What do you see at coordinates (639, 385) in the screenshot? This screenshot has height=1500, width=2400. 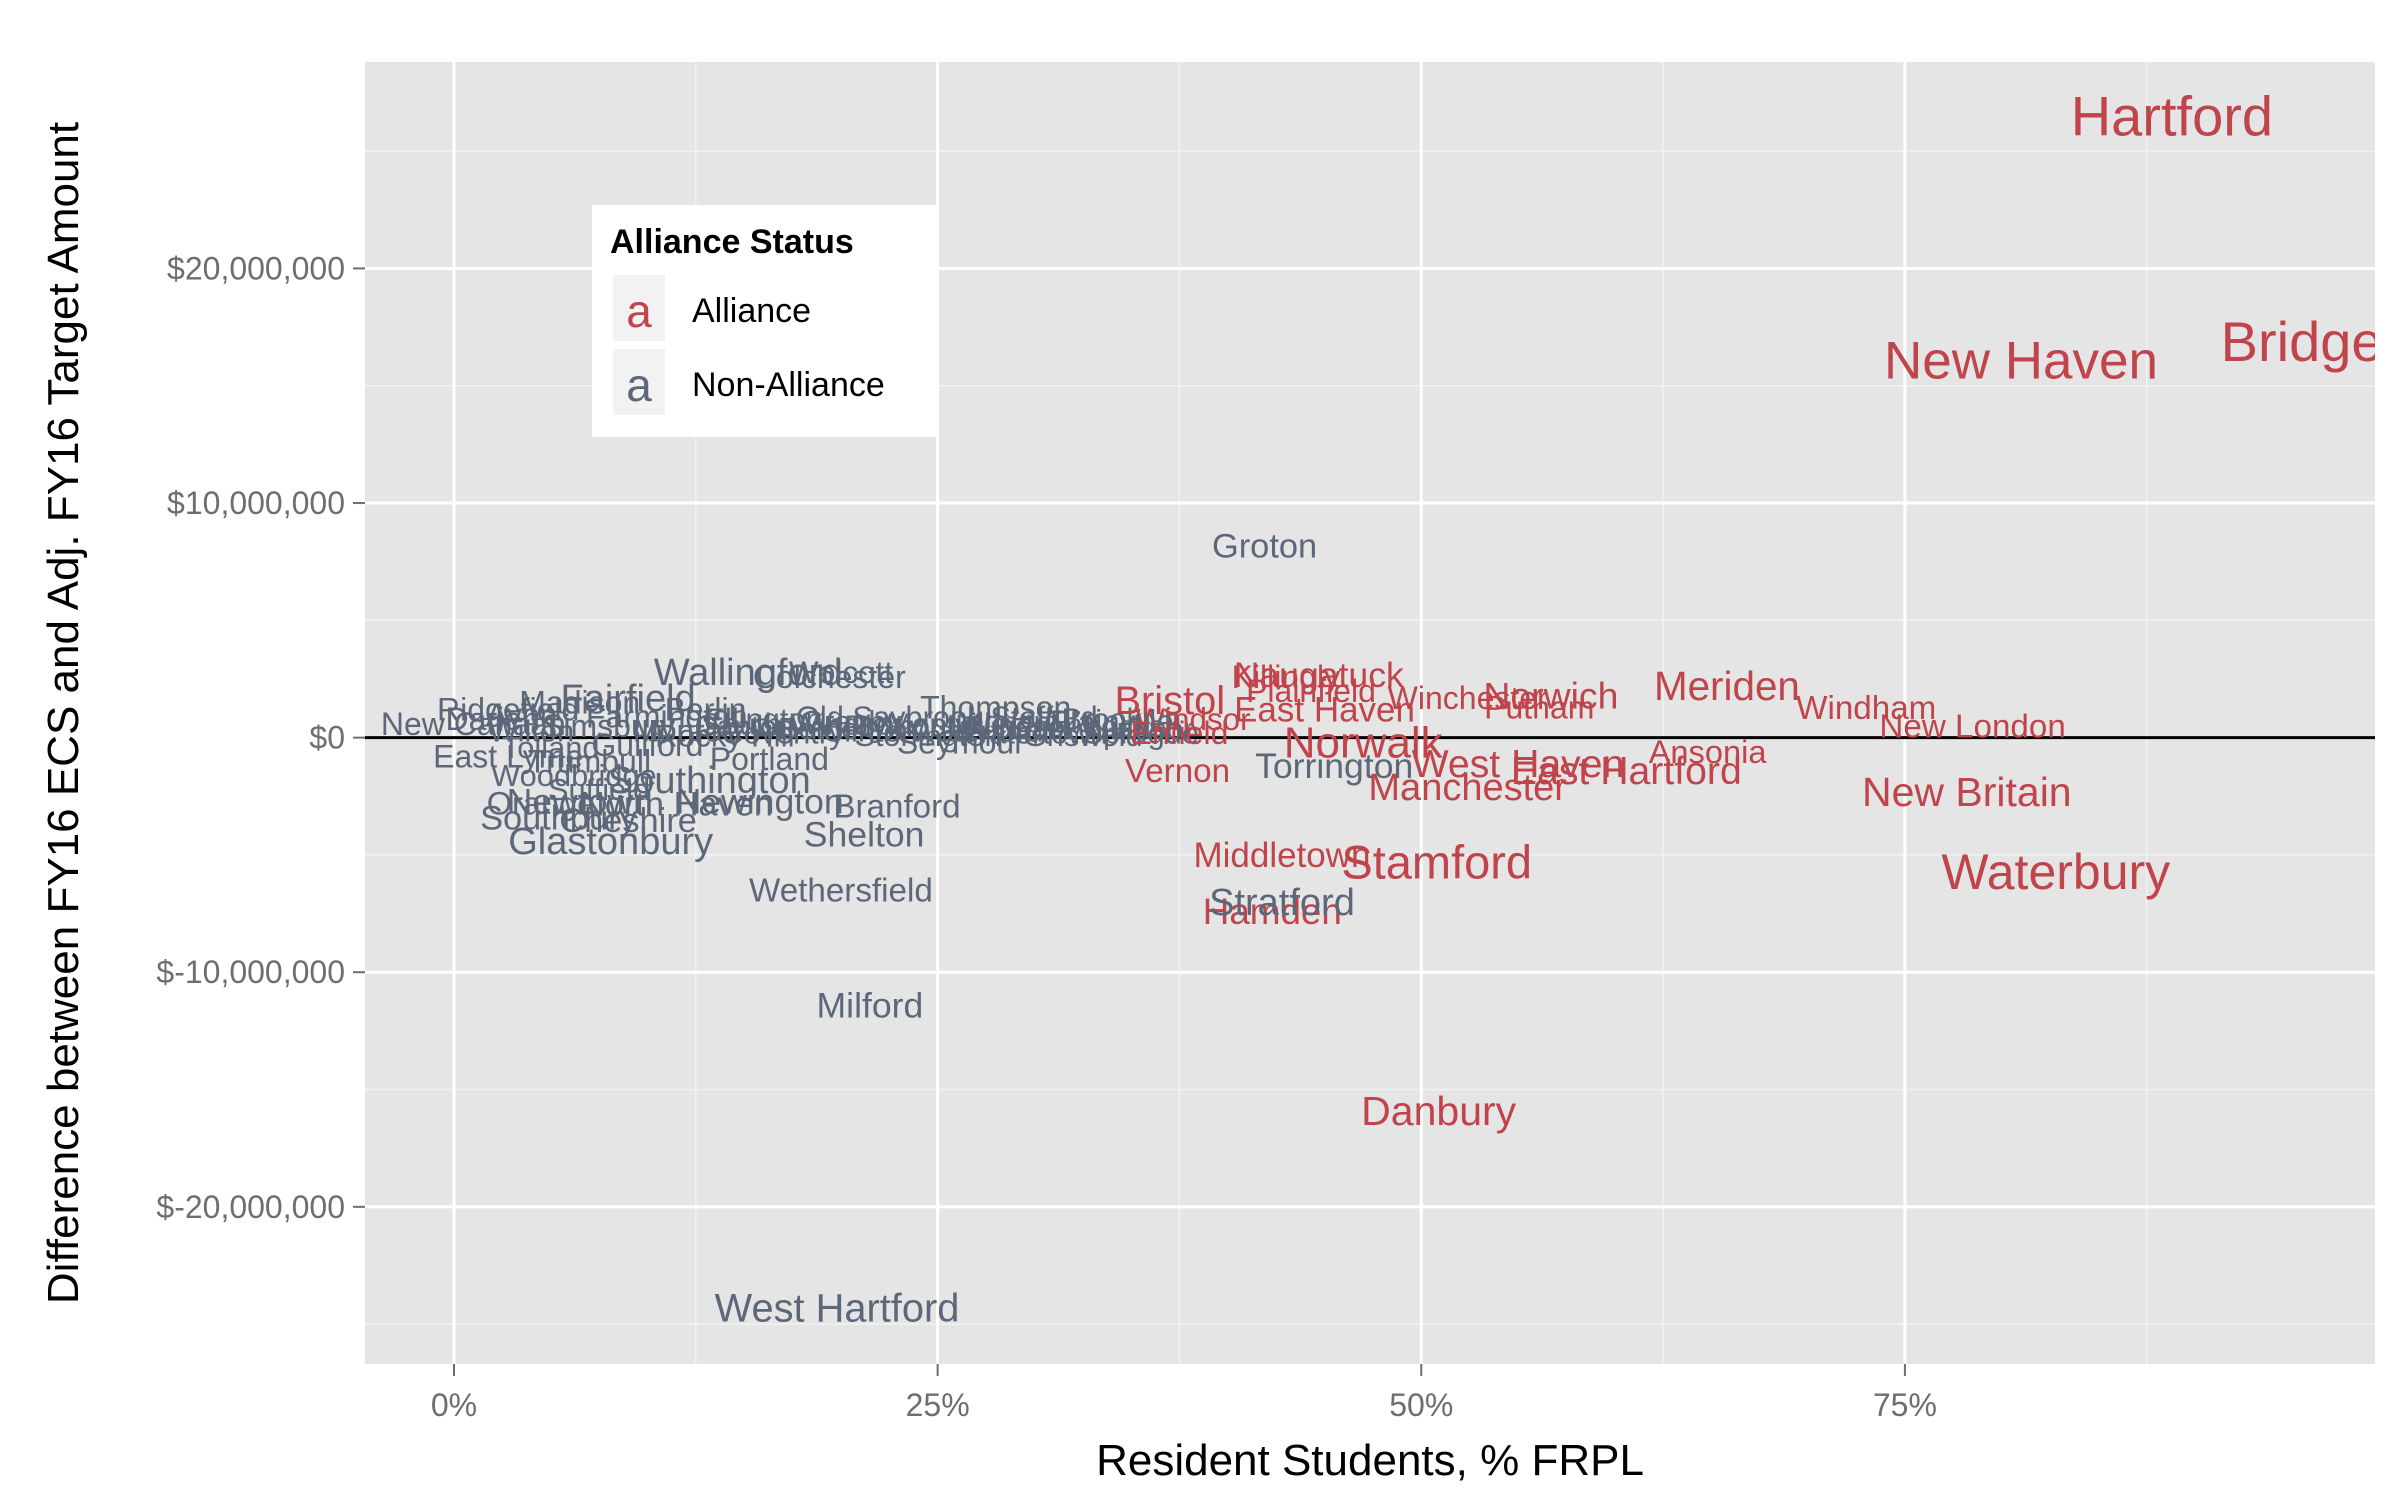 I see `legend-key-glyph-non-alliance: a` at bounding box center [639, 385].